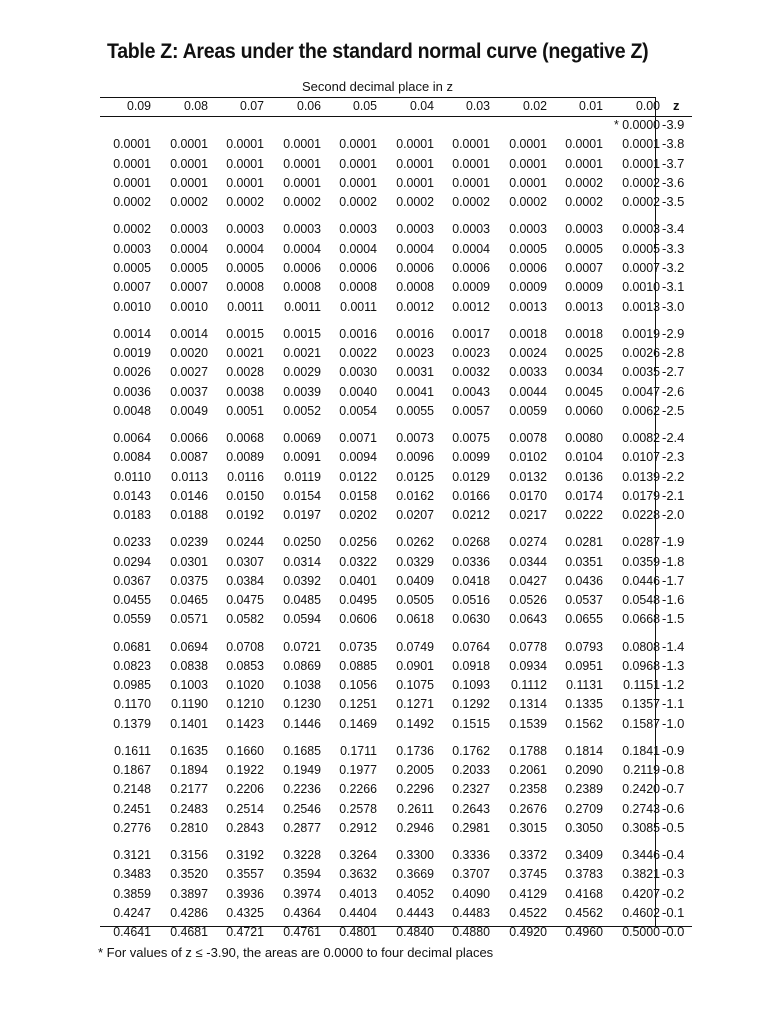 The image size is (768, 1024). I want to click on table-cell: 0.0013, so click(584, 306).